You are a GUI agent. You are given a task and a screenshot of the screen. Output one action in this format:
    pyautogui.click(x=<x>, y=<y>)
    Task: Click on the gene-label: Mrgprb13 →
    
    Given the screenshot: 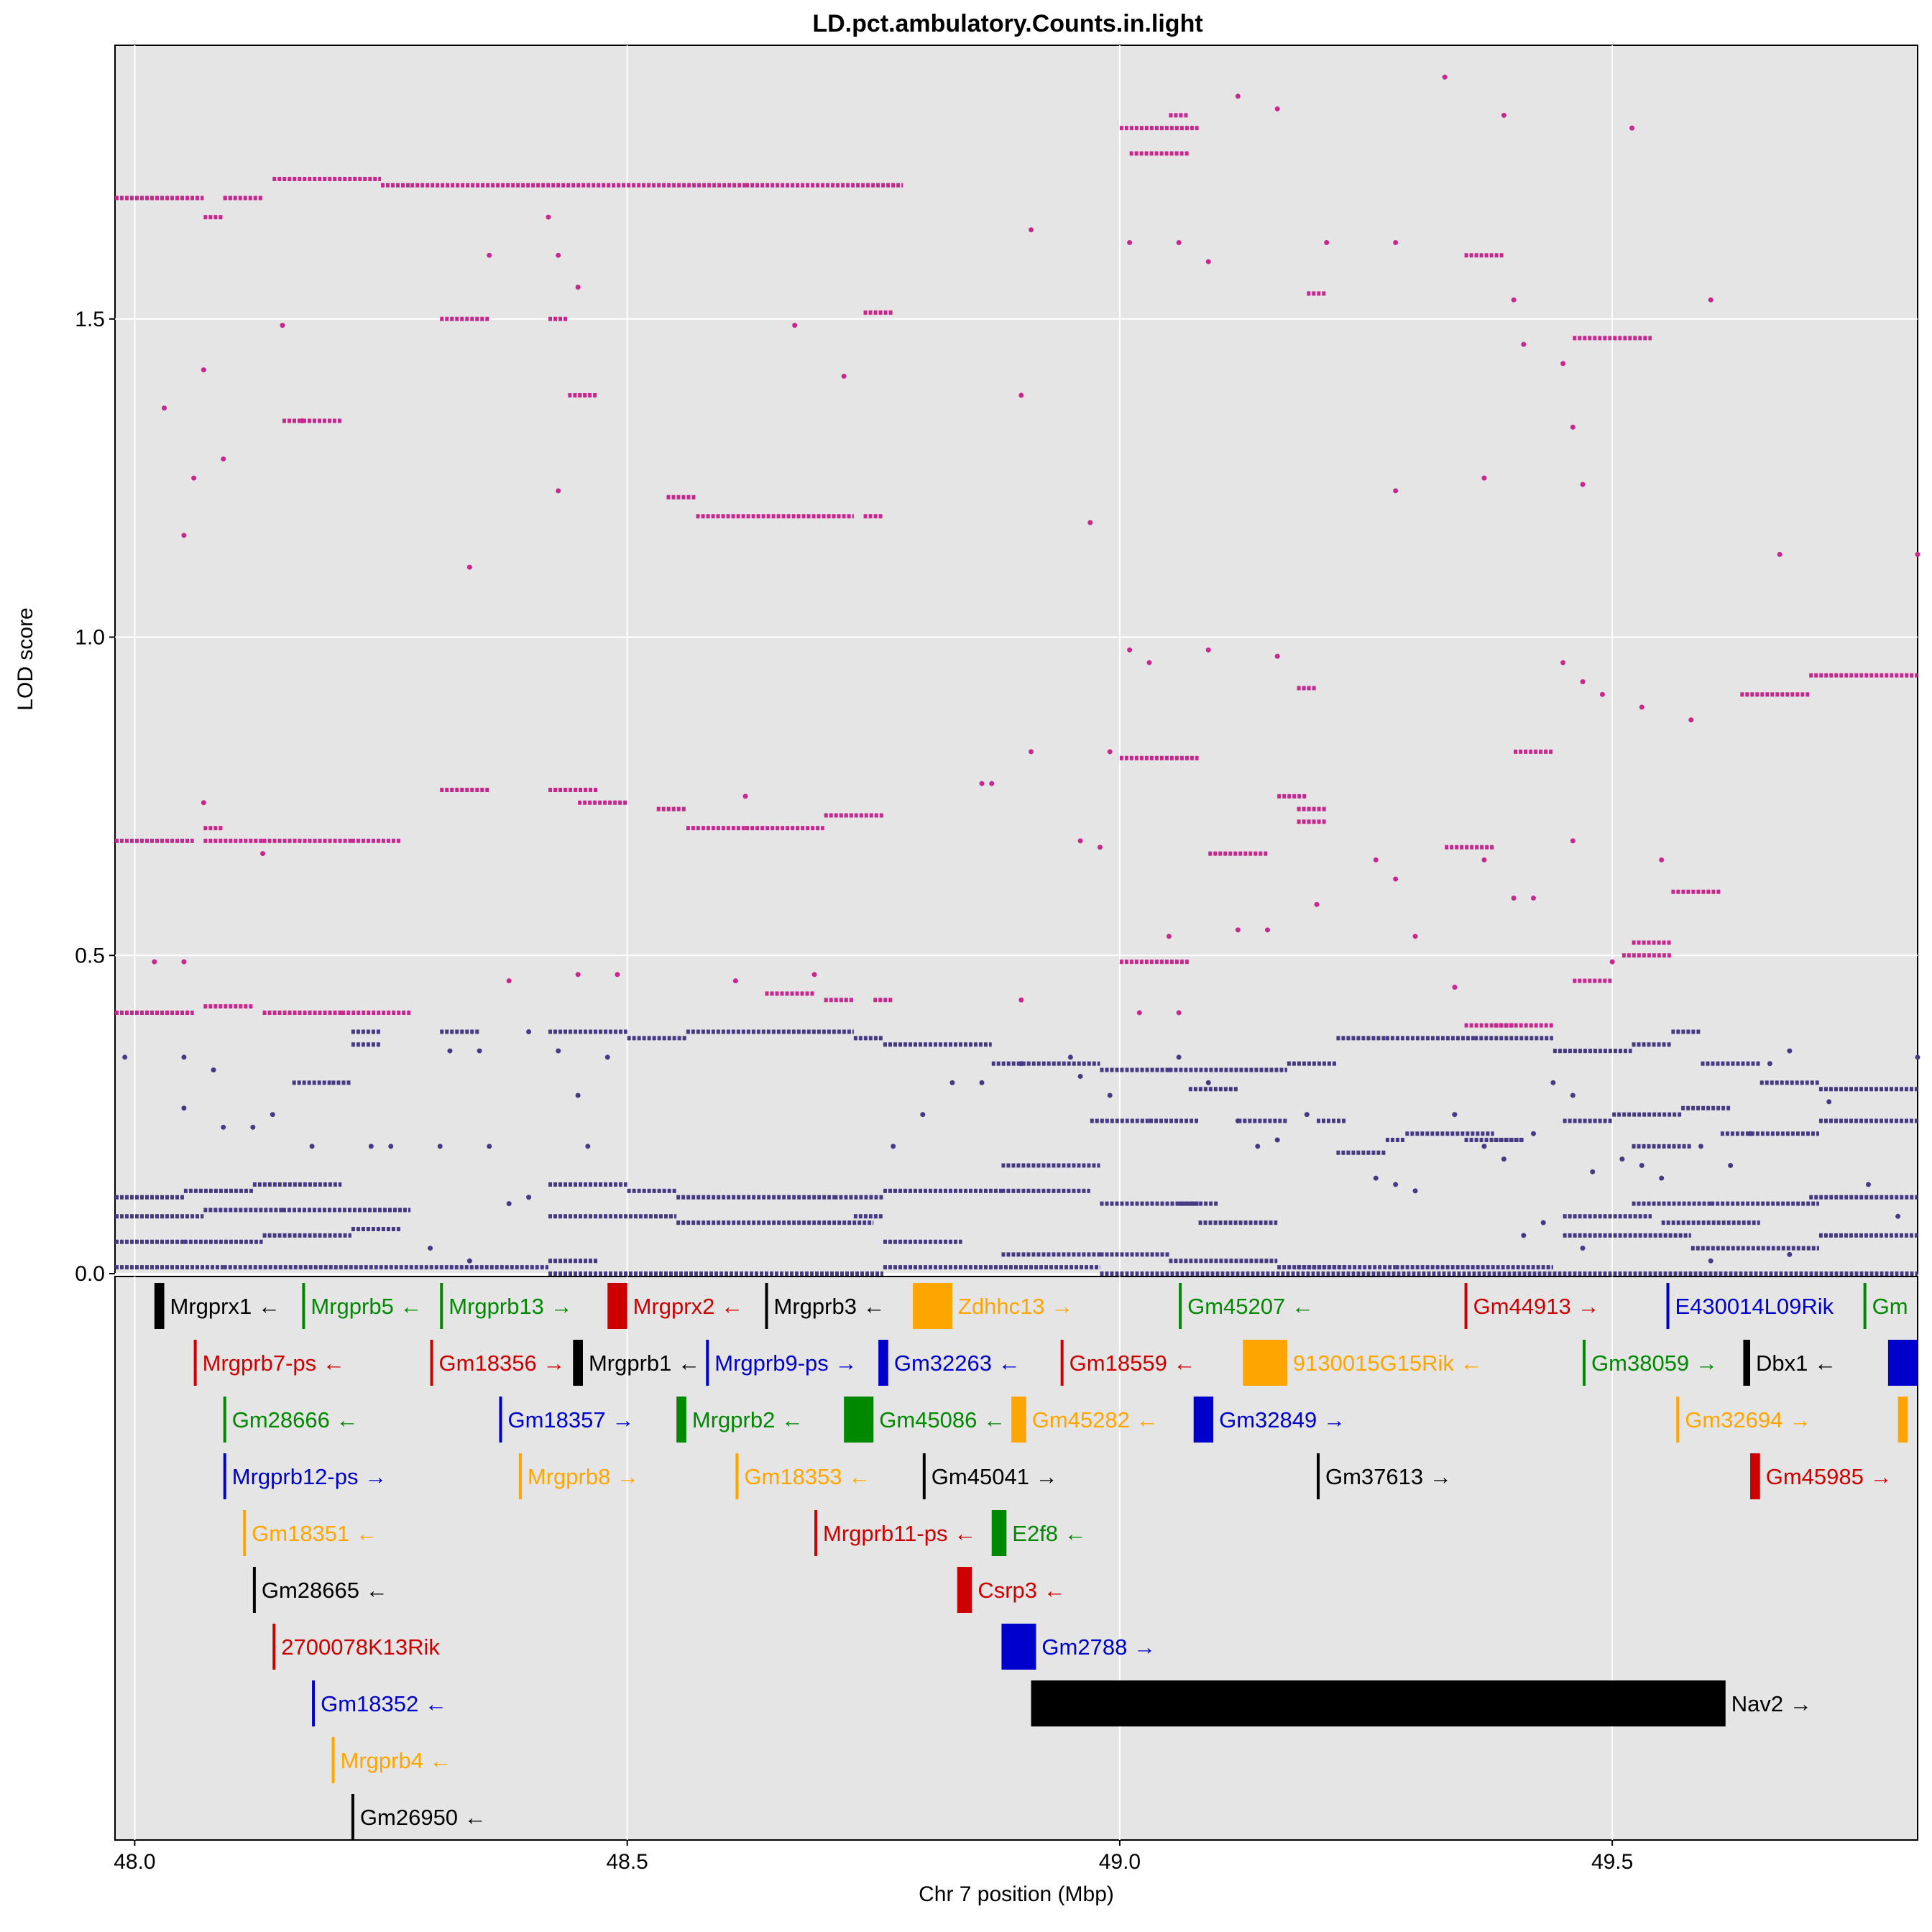 What is the action you would take?
    pyautogui.click(x=510, y=1306)
    